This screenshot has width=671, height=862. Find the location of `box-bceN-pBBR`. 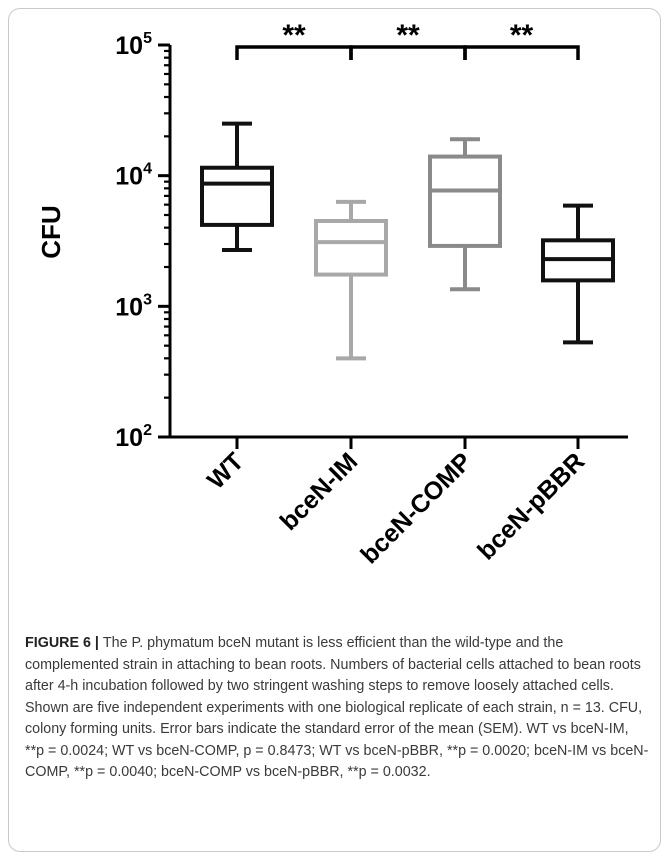

box-bceN-pBBR is located at coordinates (578, 274).